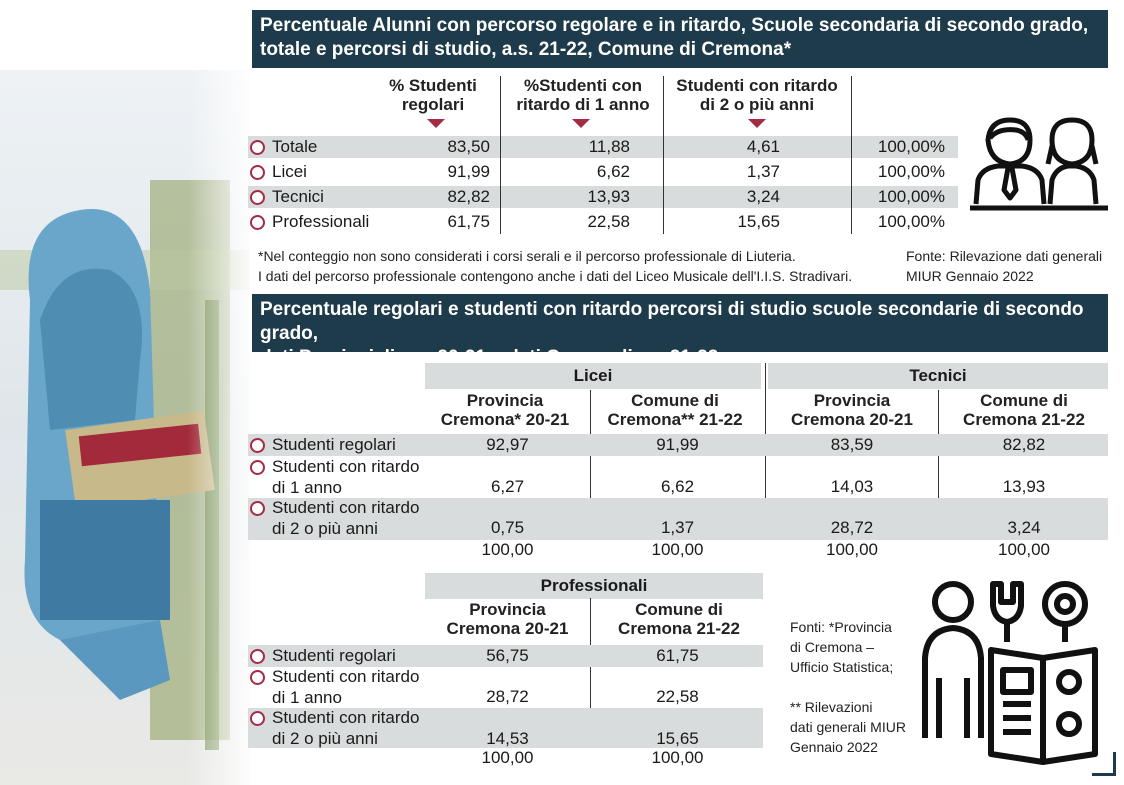 Image resolution: width=1124 pixels, height=785 pixels. I want to click on table2-cell: 6,62, so click(677, 486).